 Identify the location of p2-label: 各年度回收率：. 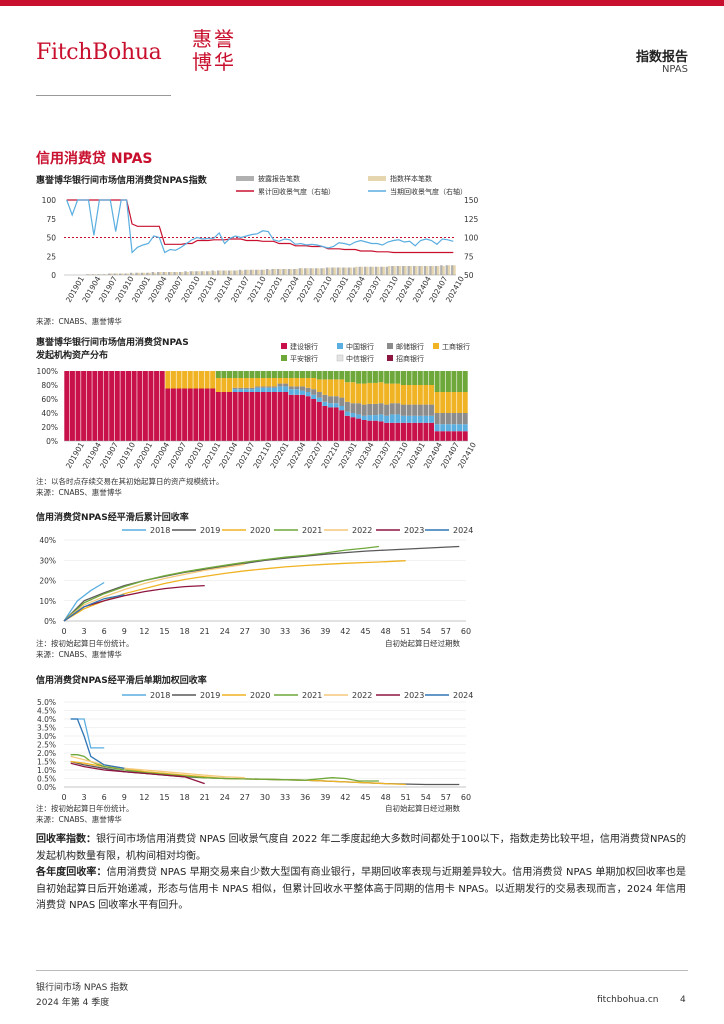
(71, 872).